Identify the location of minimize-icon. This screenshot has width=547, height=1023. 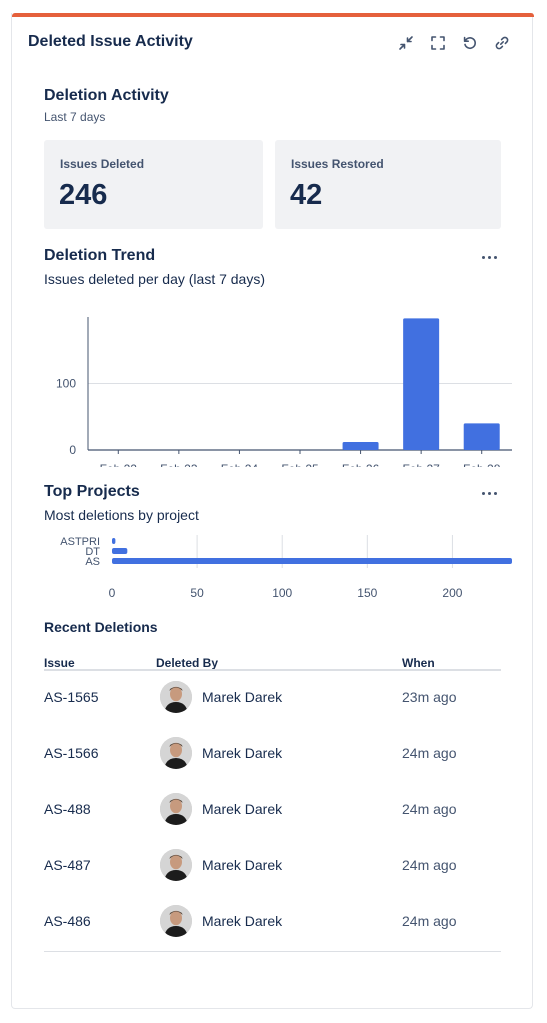
(406, 43).